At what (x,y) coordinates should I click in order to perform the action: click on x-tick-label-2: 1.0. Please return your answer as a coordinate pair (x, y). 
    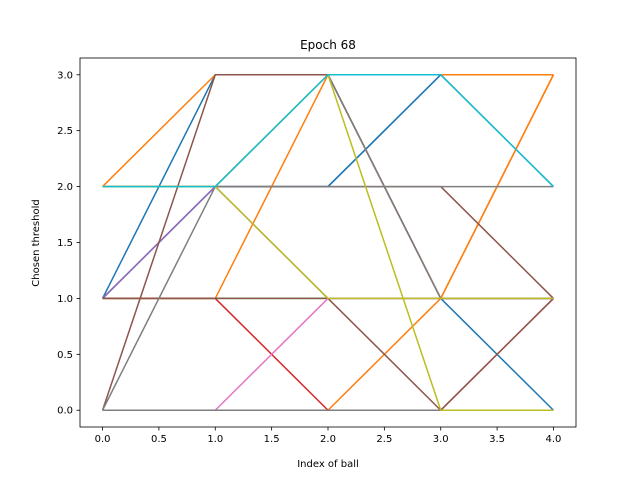
    Looking at the image, I should click on (215, 439).